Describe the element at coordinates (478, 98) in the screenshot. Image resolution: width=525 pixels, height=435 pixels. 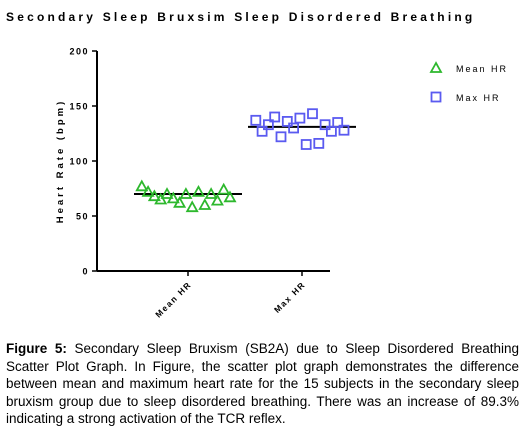
I see `legend-label: Max HR` at that location.